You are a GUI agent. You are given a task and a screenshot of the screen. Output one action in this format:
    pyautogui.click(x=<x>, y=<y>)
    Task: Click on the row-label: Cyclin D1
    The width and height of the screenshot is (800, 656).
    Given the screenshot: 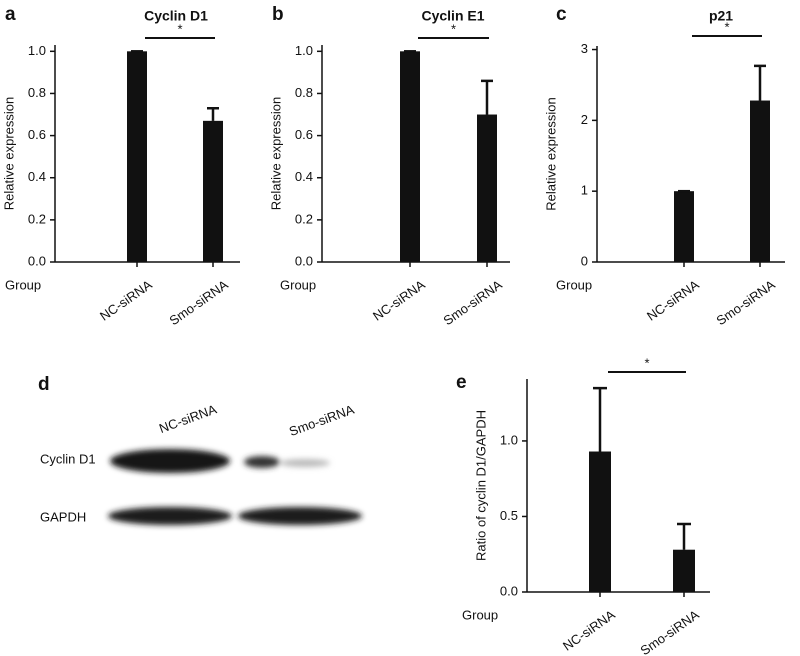 What is the action you would take?
    pyautogui.click(x=68, y=458)
    